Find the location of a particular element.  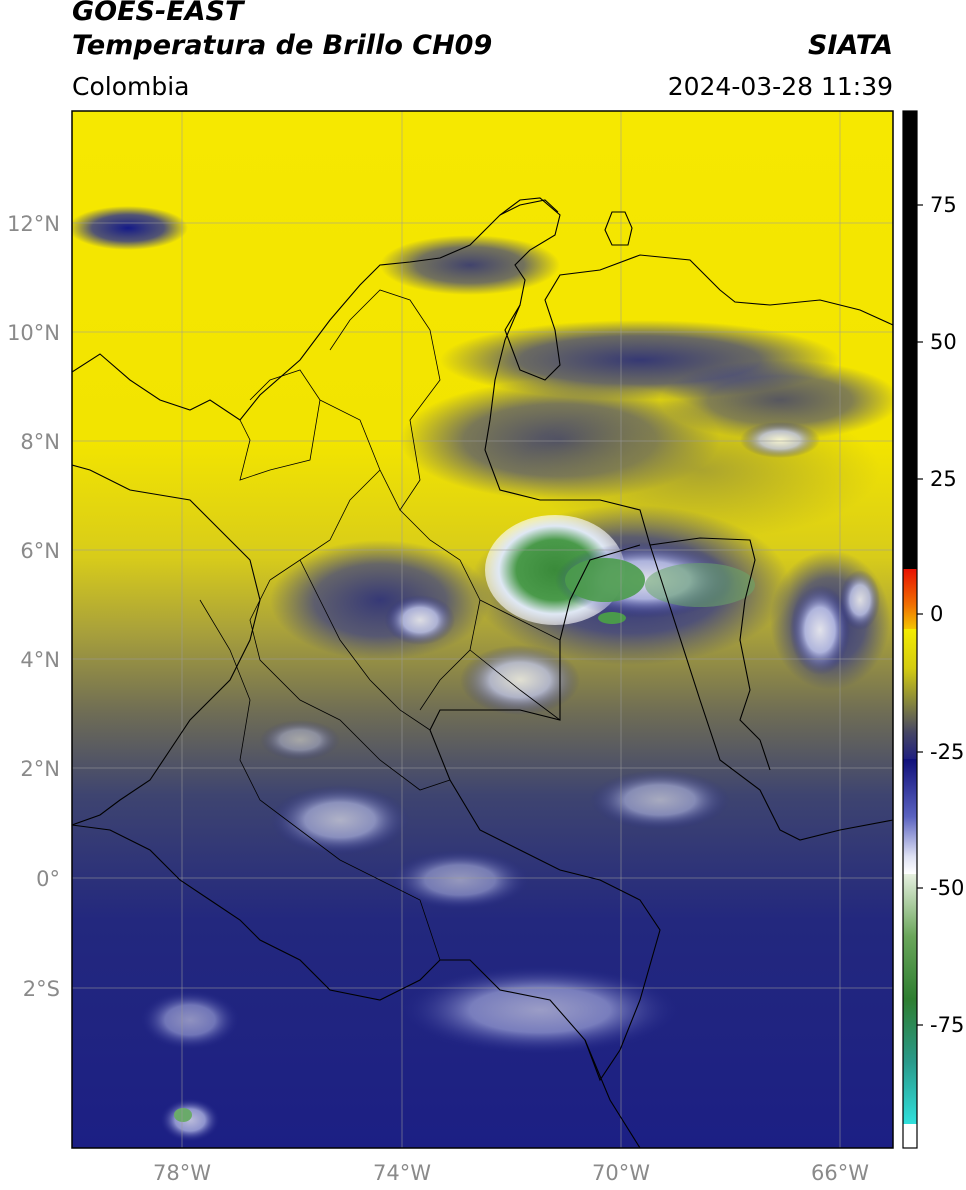

lat-label: 4°N is located at coordinates (40, 660).